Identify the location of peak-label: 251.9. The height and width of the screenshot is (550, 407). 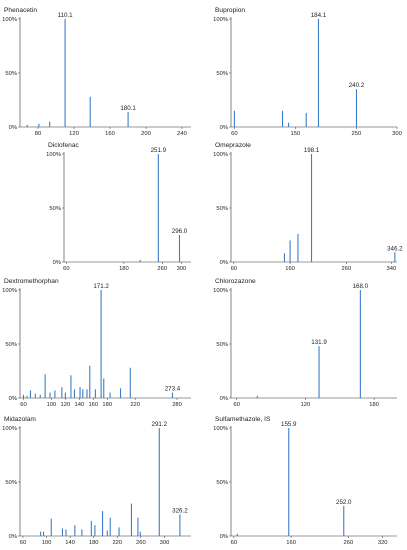
(159, 150).